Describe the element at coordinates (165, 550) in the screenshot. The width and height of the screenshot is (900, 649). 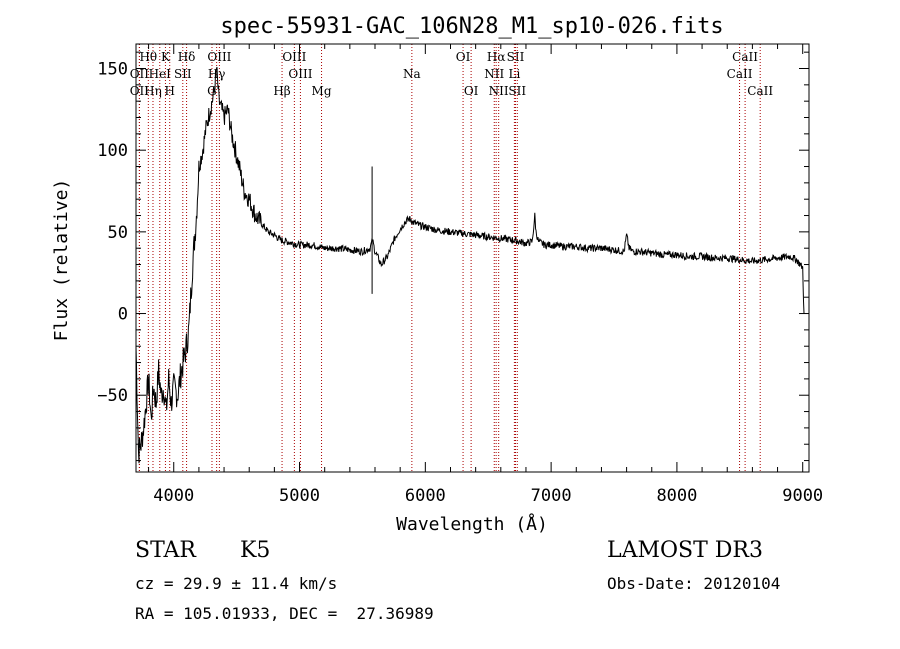
I see `object-class: STAR` at that location.